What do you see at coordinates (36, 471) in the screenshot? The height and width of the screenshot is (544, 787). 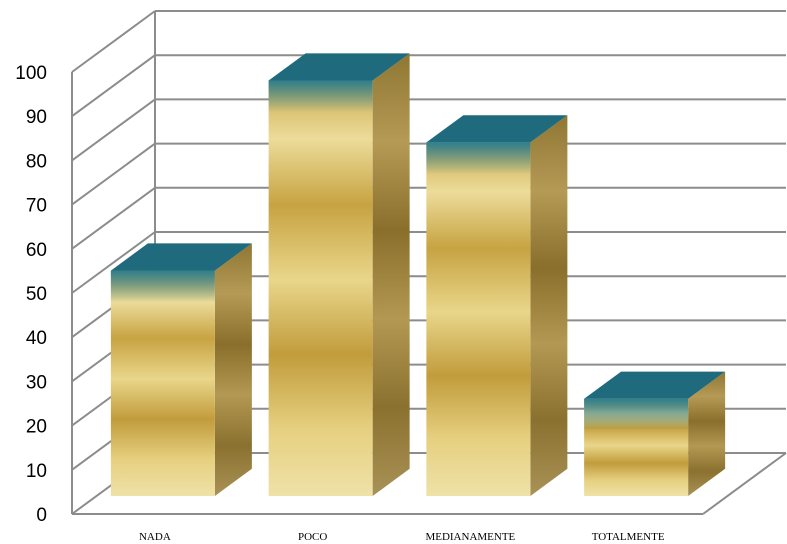 I see `y-tick-label: 10` at bounding box center [36, 471].